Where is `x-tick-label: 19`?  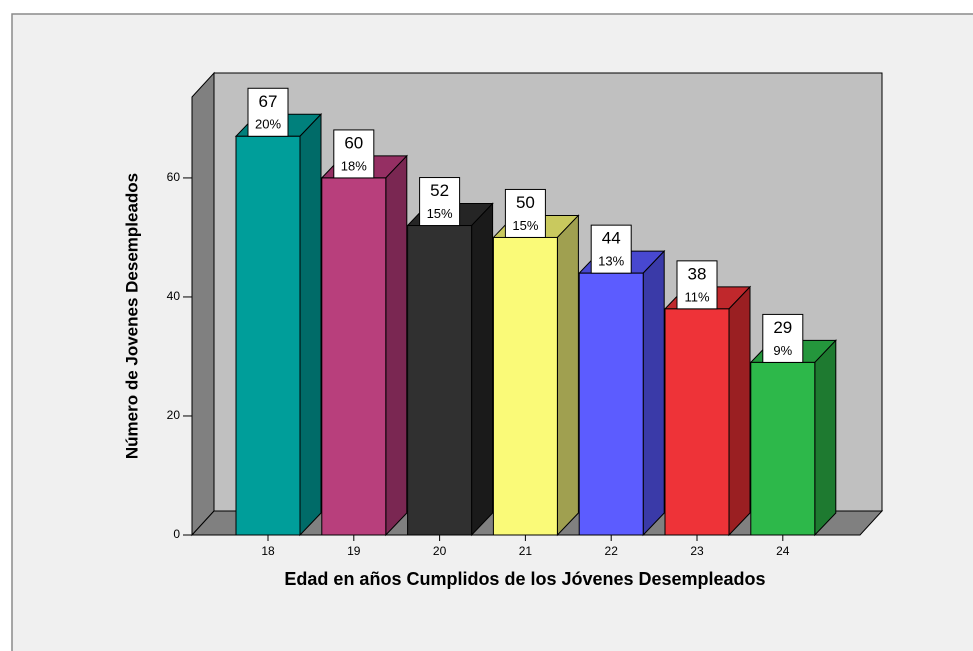 x-tick-label: 19 is located at coordinates (354, 551).